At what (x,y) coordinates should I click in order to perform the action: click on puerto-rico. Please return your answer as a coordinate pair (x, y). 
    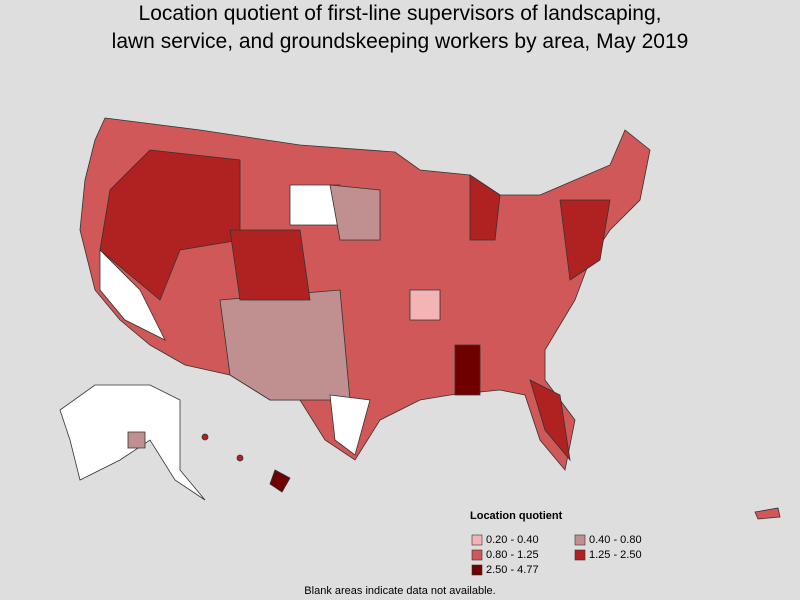
    Looking at the image, I should click on (767, 513).